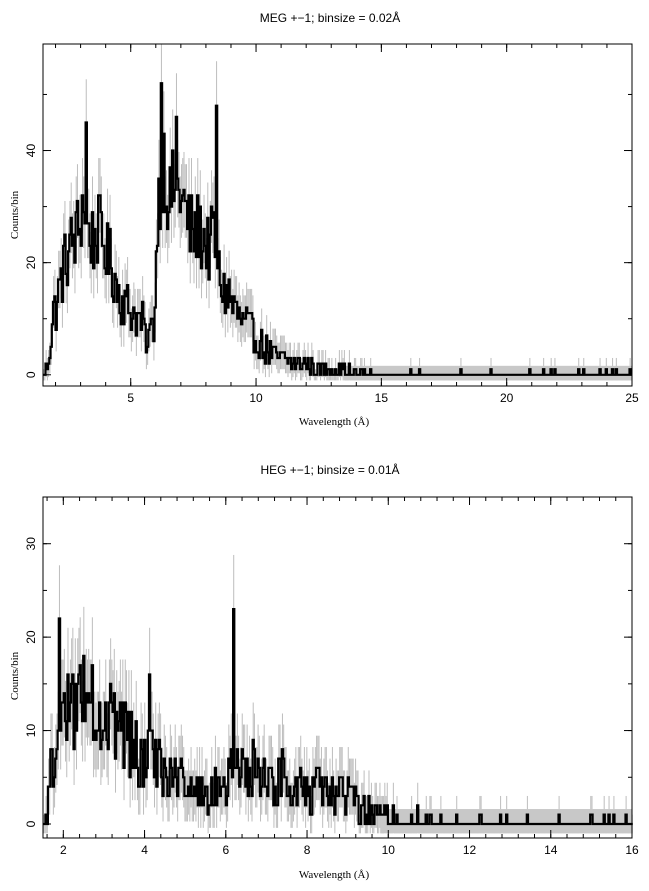 This screenshot has height=891, width=649. What do you see at coordinates (330, 17) in the screenshot?
I see `meg-chart-title: MEG +−1; binsize = 0.02Å` at bounding box center [330, 17].